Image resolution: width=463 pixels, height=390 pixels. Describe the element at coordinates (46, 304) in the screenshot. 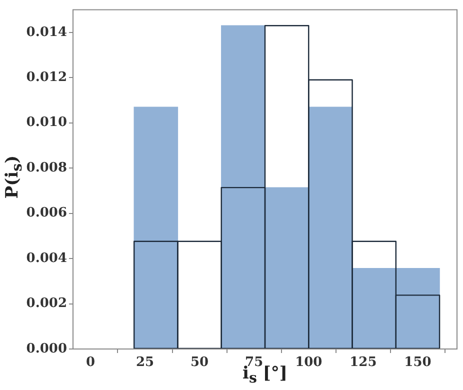

I see `y-tick-label: 0.002` at that location.